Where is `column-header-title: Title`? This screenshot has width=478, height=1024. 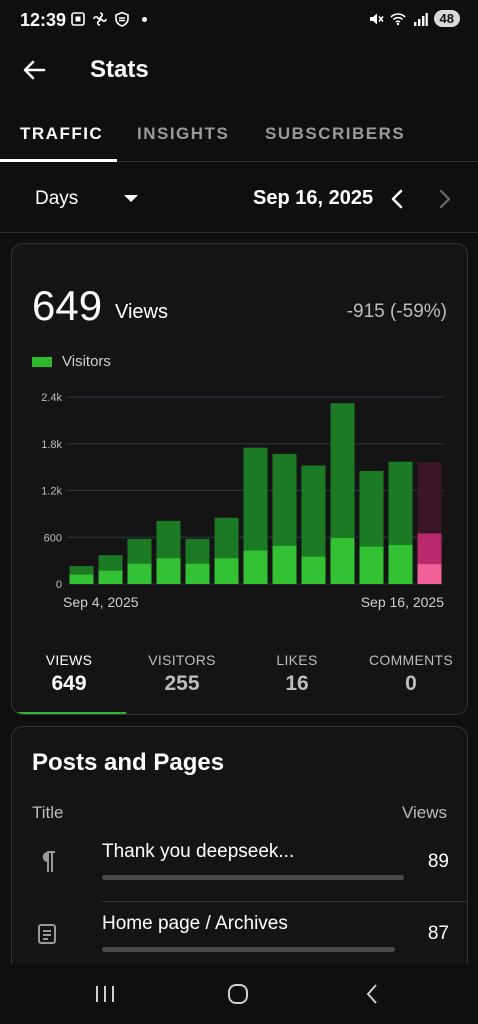 column-header-title: Title is located at coordinates (48, 812).